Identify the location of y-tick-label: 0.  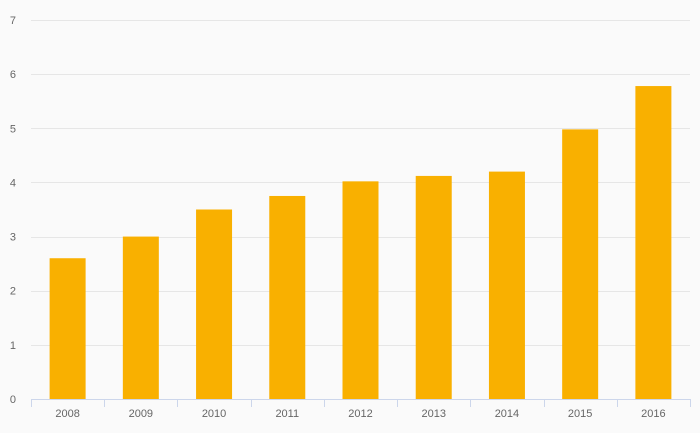
(13, 400).